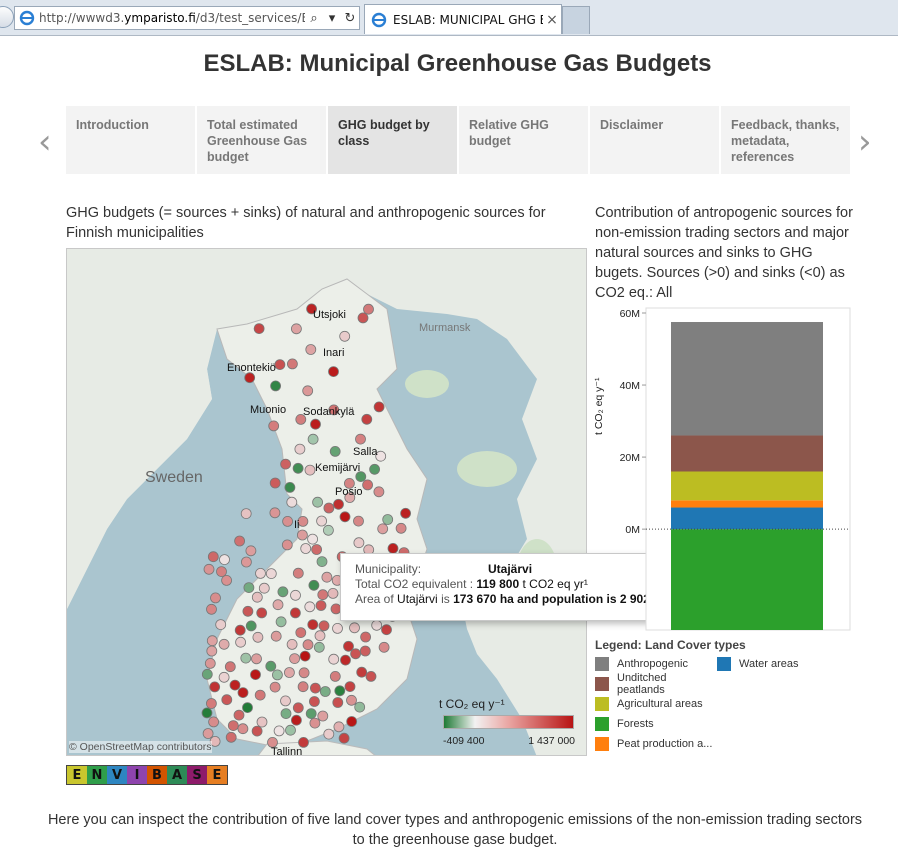  Describe the element at coordinates (747, 518) in the screenshot. I see `bar-segment-water-areas` at that location.